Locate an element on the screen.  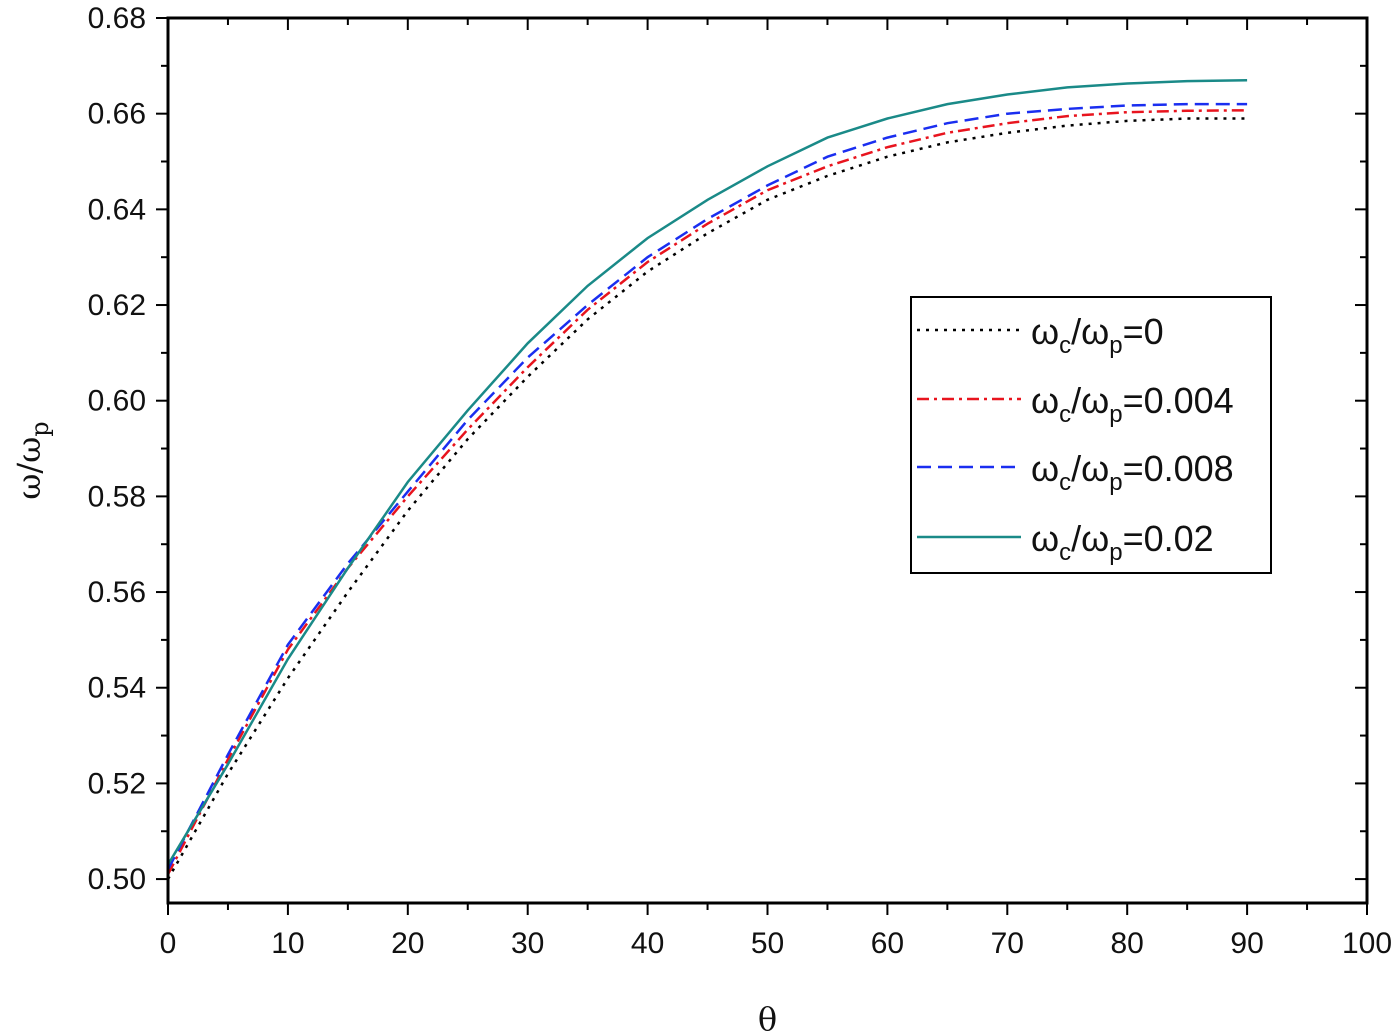
y-tick-label: 0.68 is located at coordinates (117, 18).